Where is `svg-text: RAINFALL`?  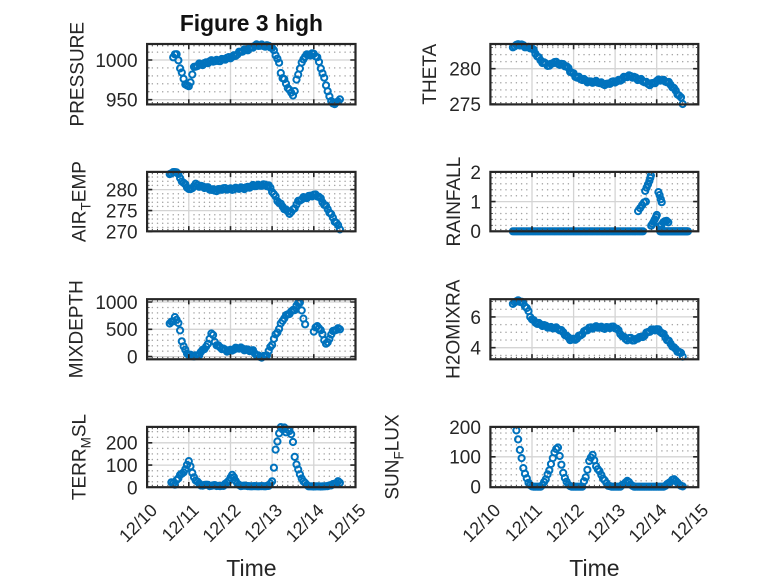 svg-text: RAINFALL is located at coordinates (454, 202).